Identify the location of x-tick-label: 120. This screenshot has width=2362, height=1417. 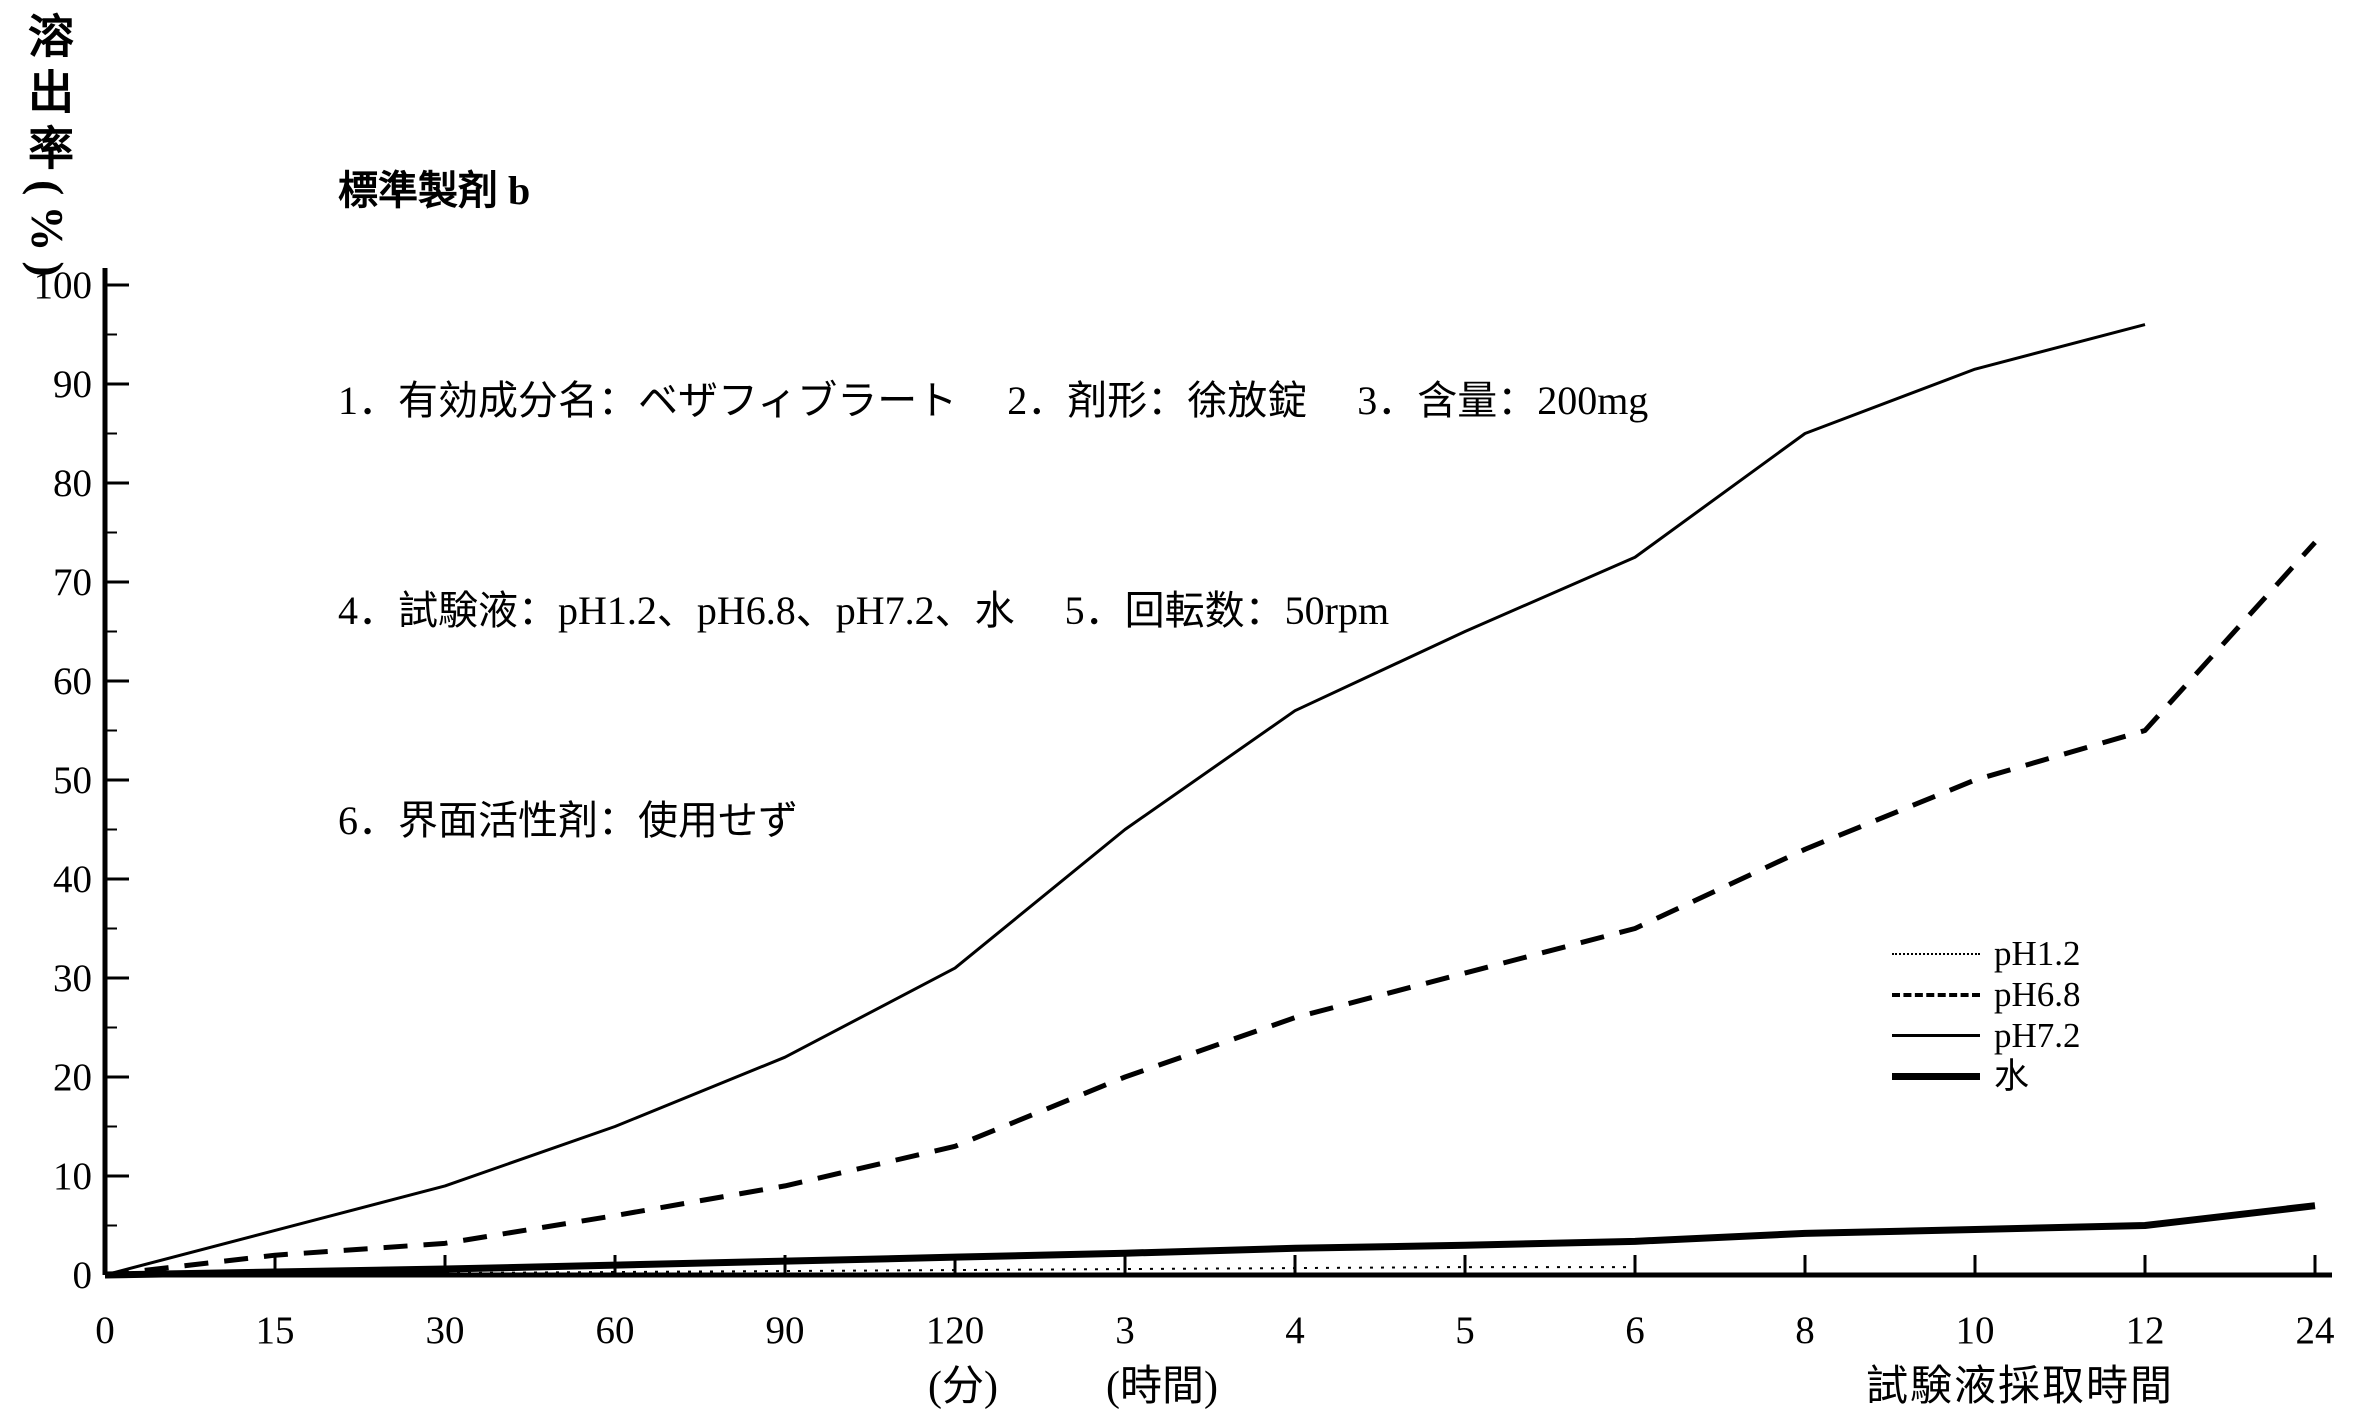
(955, 1330).